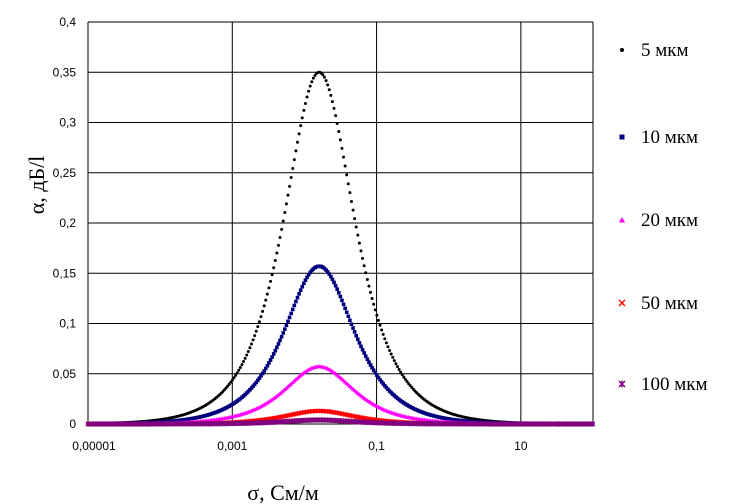 The image size is (740, 504). Describe the element at coordinates (232, 446) in the screenshot. I see `x-tick-label: 0,001` at that location.